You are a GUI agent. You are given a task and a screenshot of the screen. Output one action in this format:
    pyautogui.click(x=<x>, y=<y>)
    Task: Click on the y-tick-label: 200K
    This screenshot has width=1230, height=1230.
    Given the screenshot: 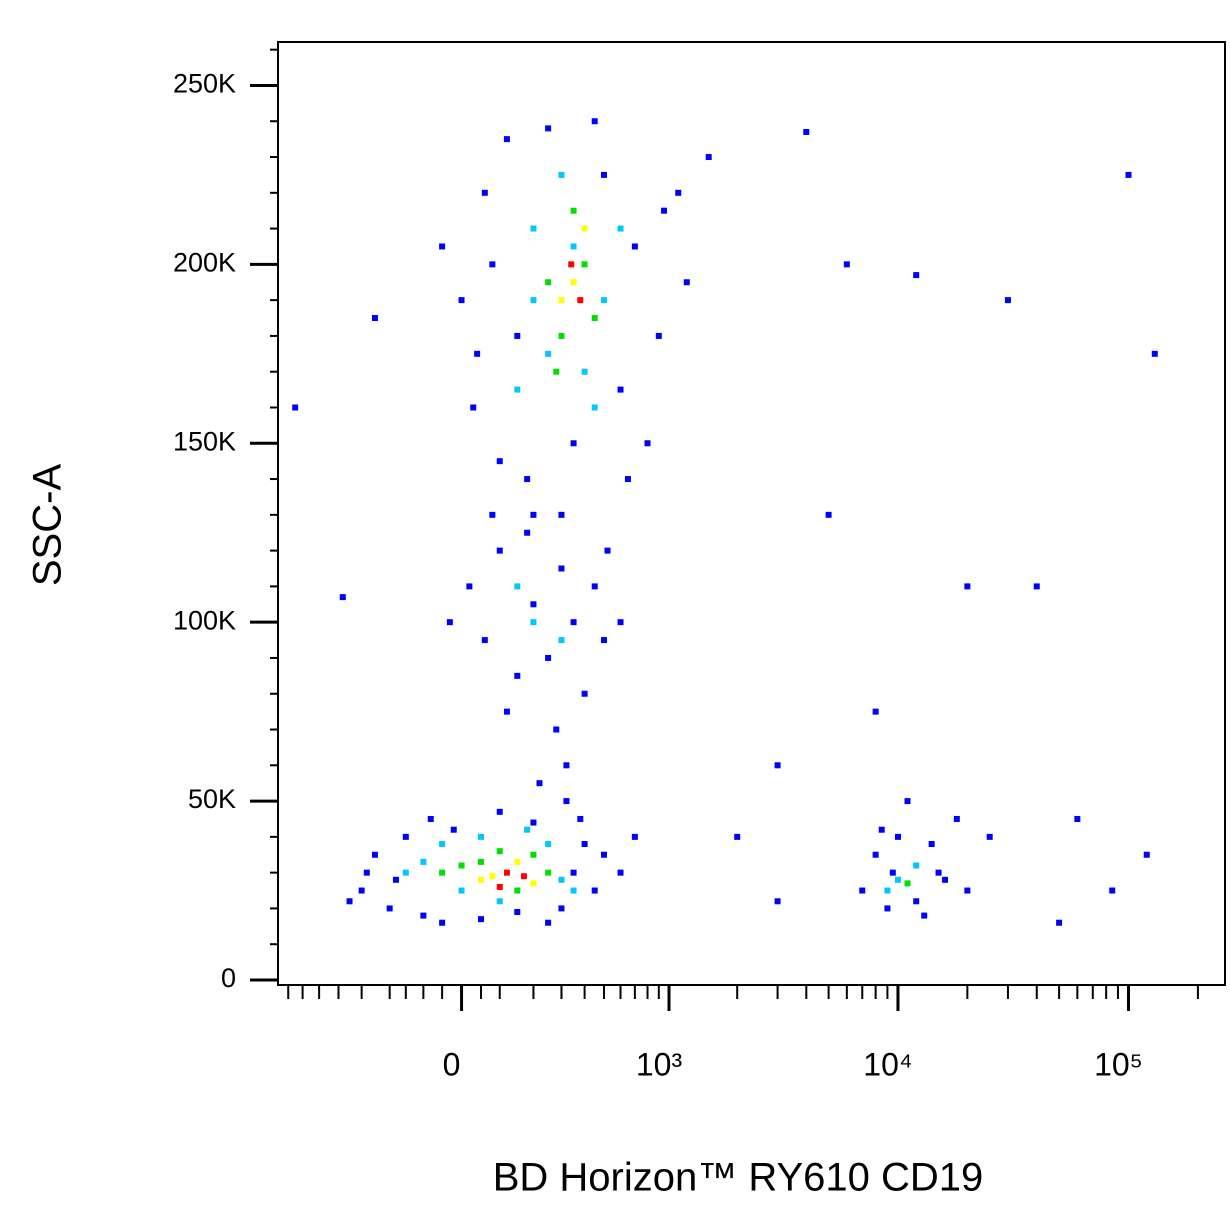 What is the action you would take?
    pyautogui.click(x=204, y=262)
    